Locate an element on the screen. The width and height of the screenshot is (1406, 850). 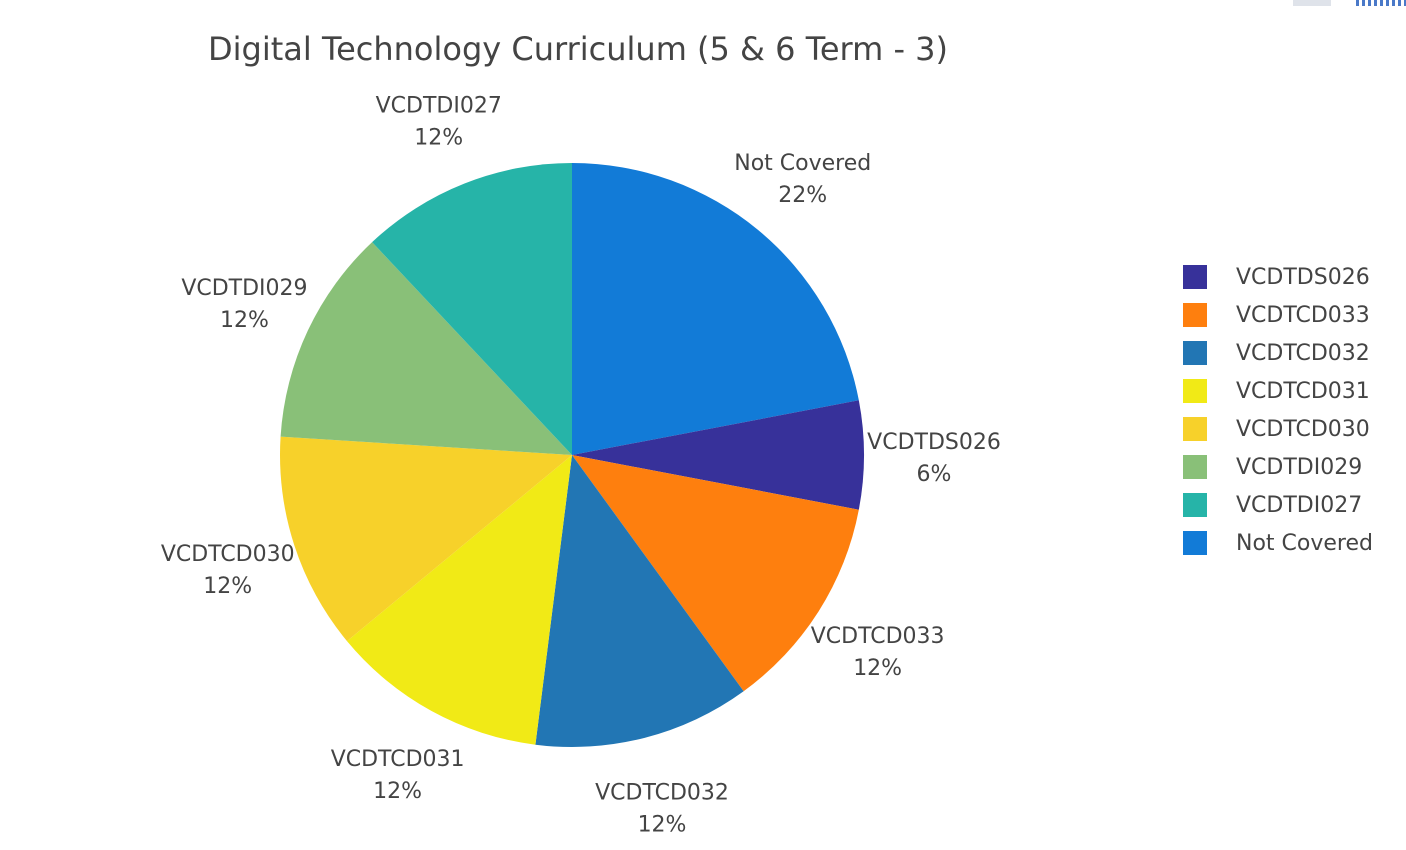
legend-item-vcdtcd030: VCDTCD030 is located at coordinates (1278, 429).